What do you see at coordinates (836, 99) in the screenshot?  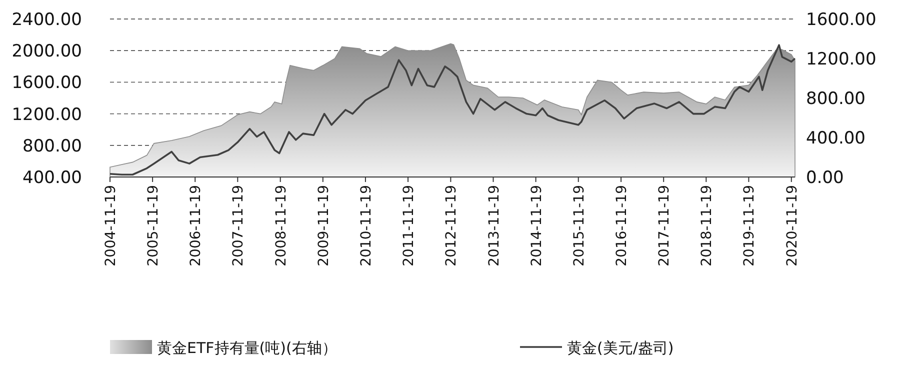 I see `y2-tick-label: 800.00` at bounding box center [836, 99].